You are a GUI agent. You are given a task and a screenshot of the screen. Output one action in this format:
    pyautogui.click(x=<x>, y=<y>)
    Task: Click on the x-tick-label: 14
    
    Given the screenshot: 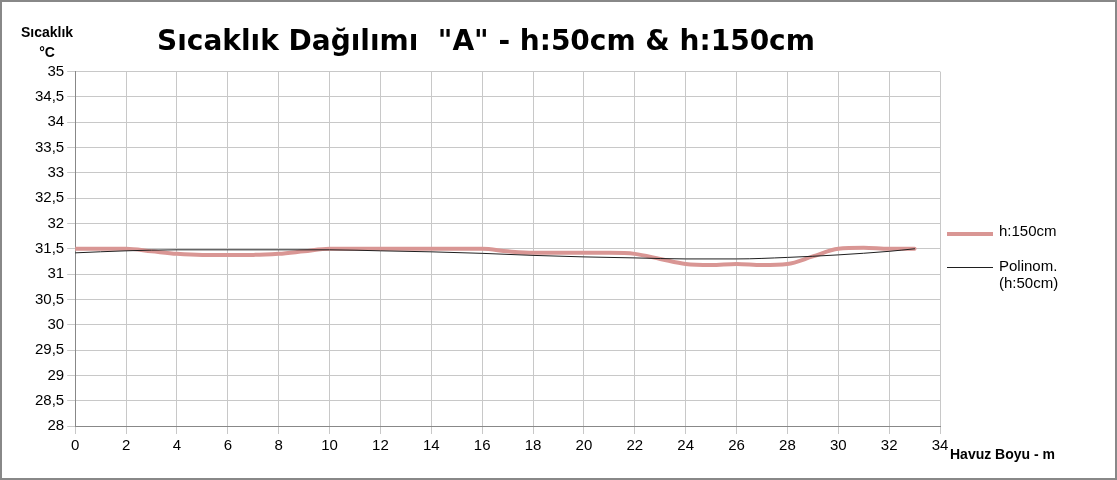 What is the action you would take?
    pyautogui.click(x=431, y=445)
    